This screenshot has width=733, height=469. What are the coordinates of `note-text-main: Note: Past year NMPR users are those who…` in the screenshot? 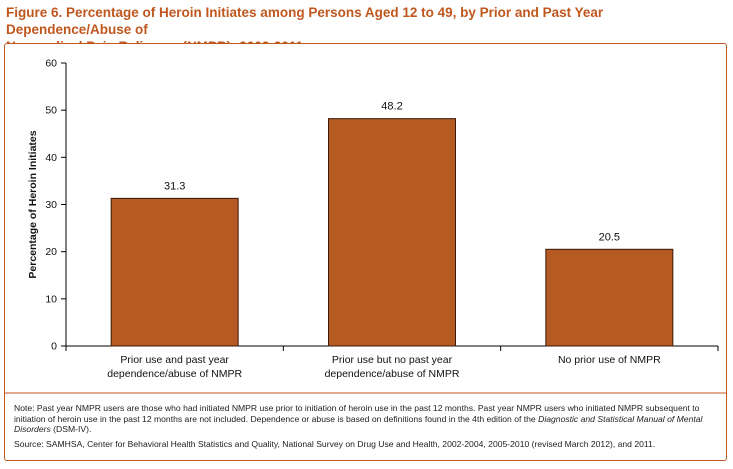 It's located at (357, 413).